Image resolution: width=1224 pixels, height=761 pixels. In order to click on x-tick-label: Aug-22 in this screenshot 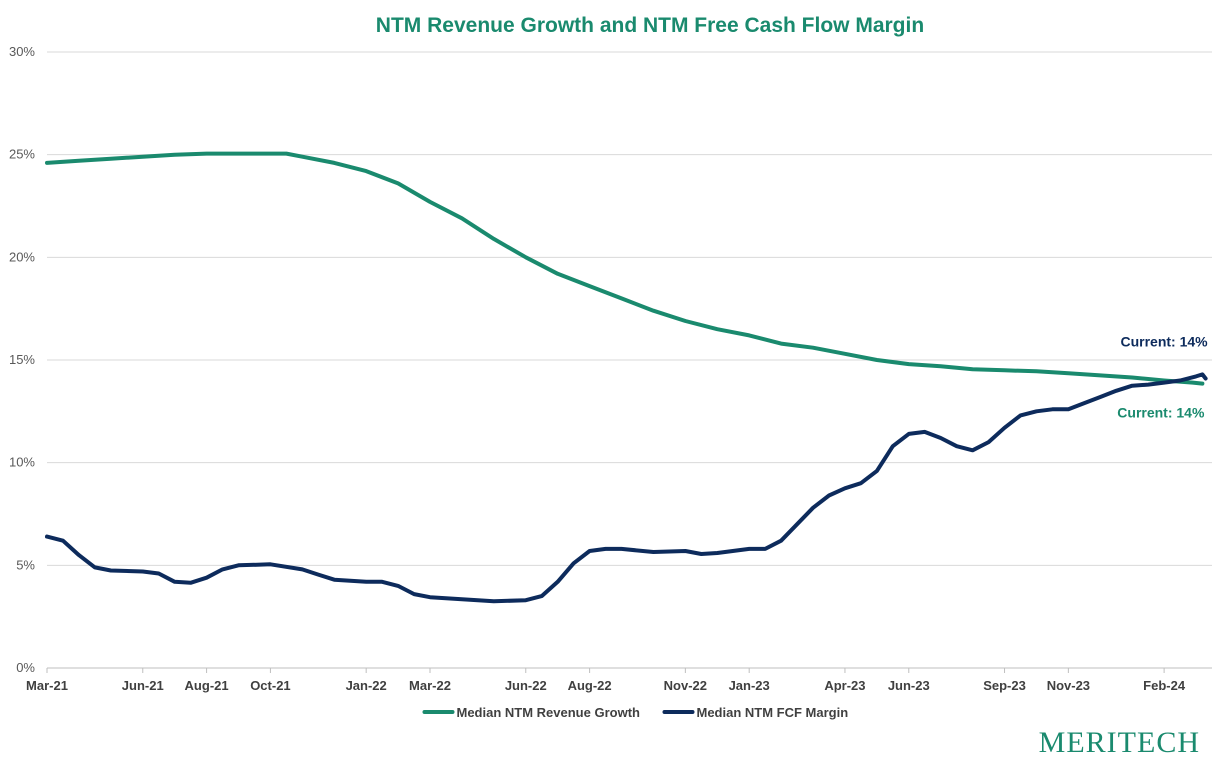, I will do `click(590, 685)`.